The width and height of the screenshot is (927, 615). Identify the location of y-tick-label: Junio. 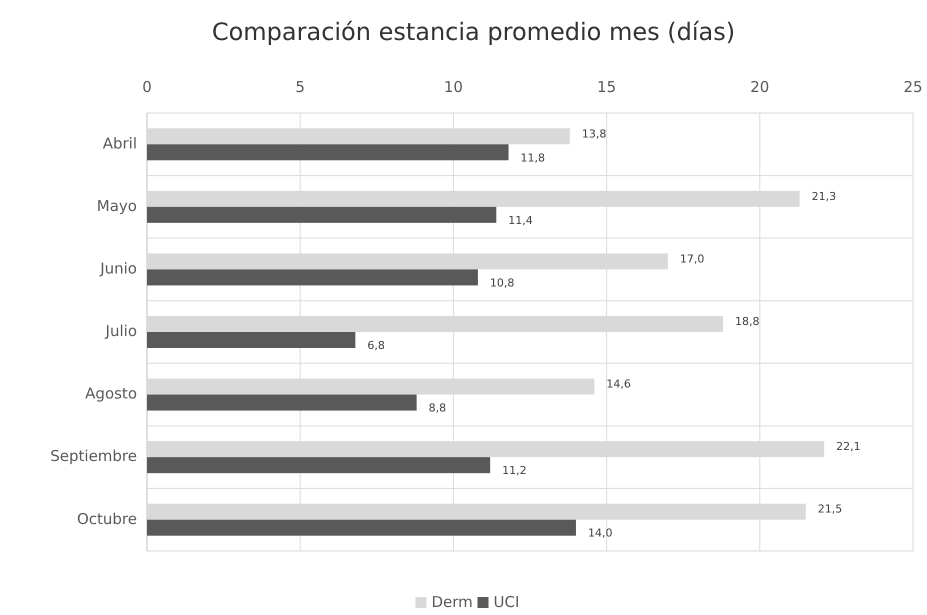
(118, 269).